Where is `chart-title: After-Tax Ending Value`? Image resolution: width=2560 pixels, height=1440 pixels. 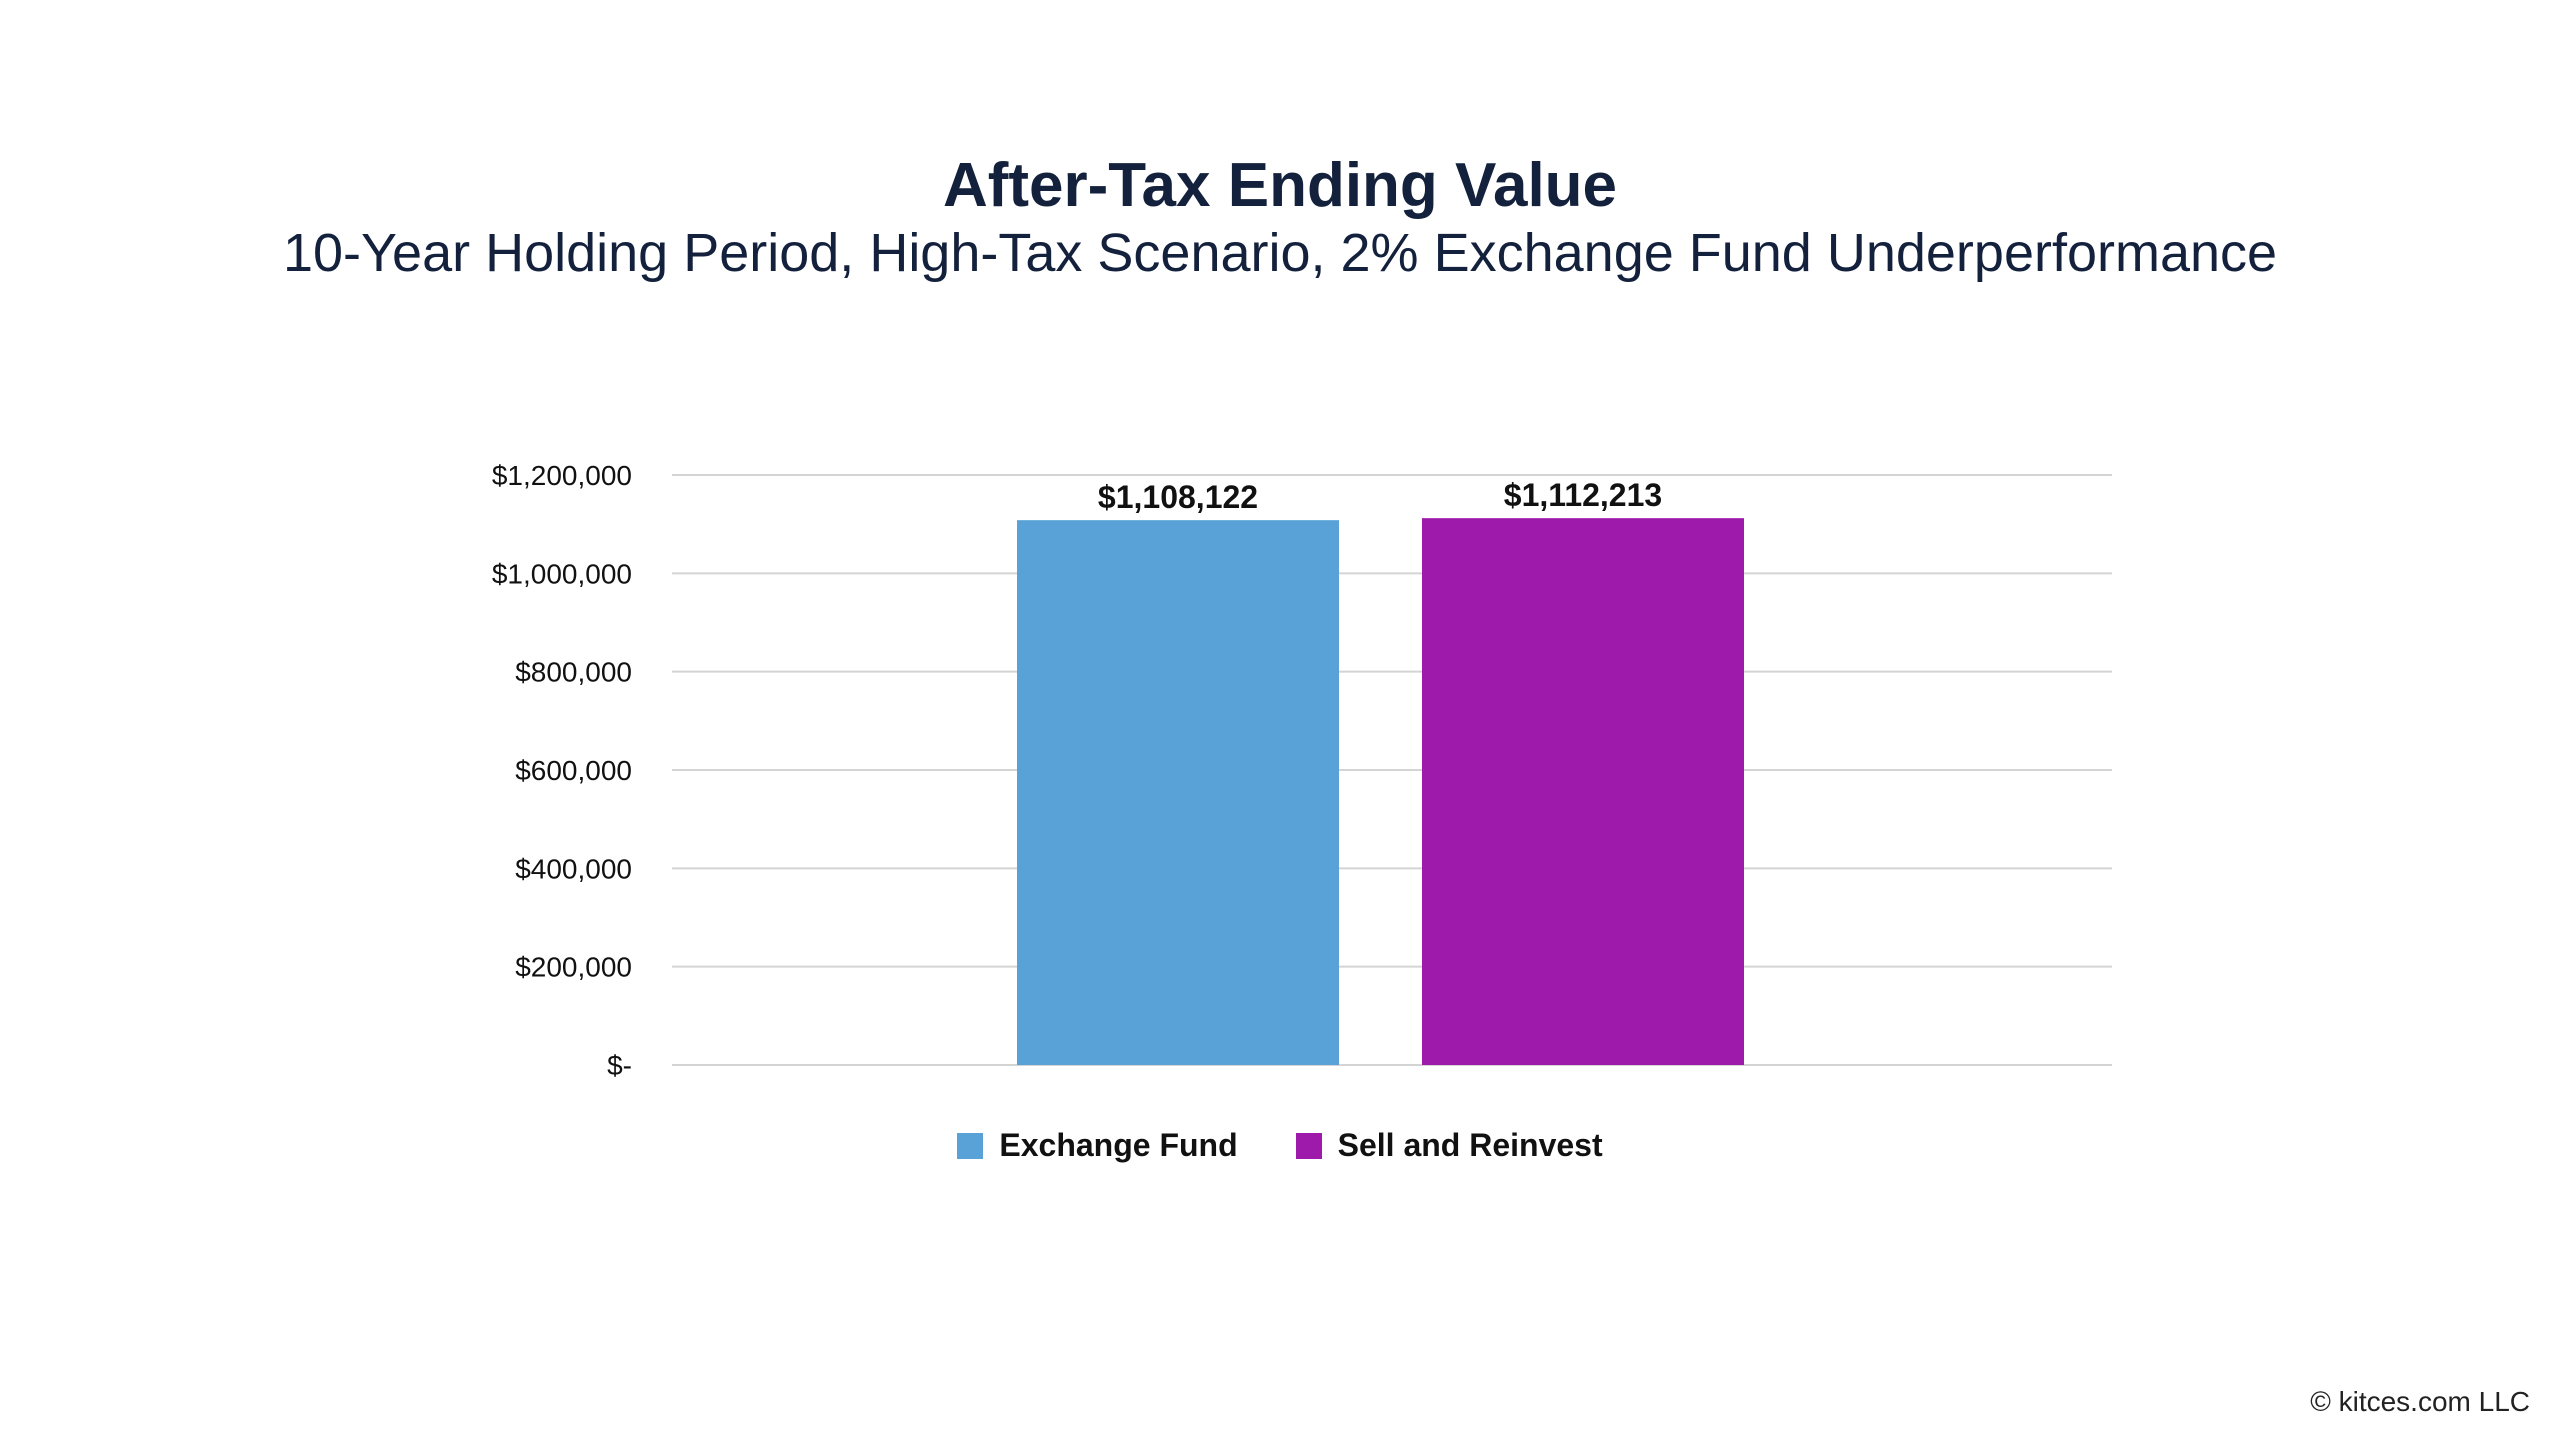
chart-title: After-Tax Ending Value is located at coordinates (1280, 185).